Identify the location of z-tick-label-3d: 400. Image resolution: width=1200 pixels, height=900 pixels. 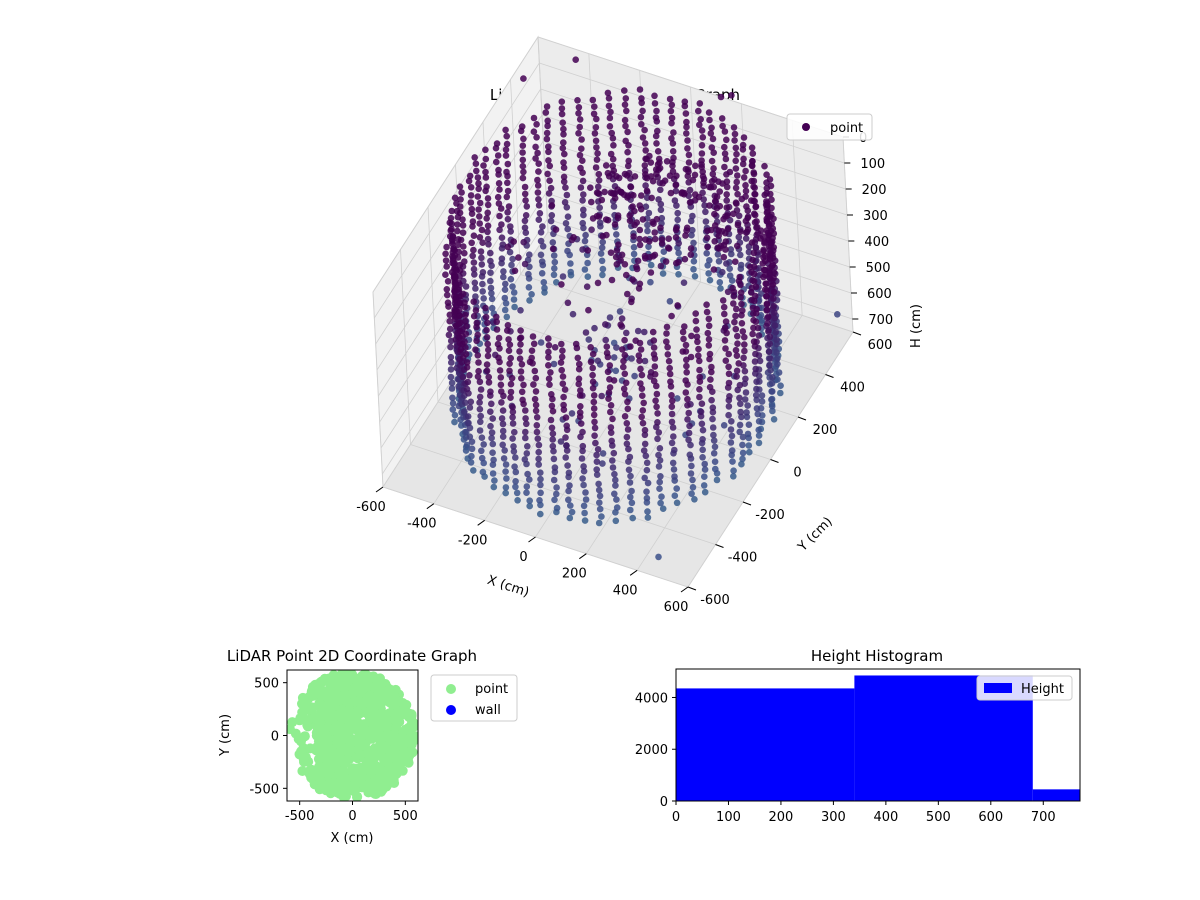
(876, 242).